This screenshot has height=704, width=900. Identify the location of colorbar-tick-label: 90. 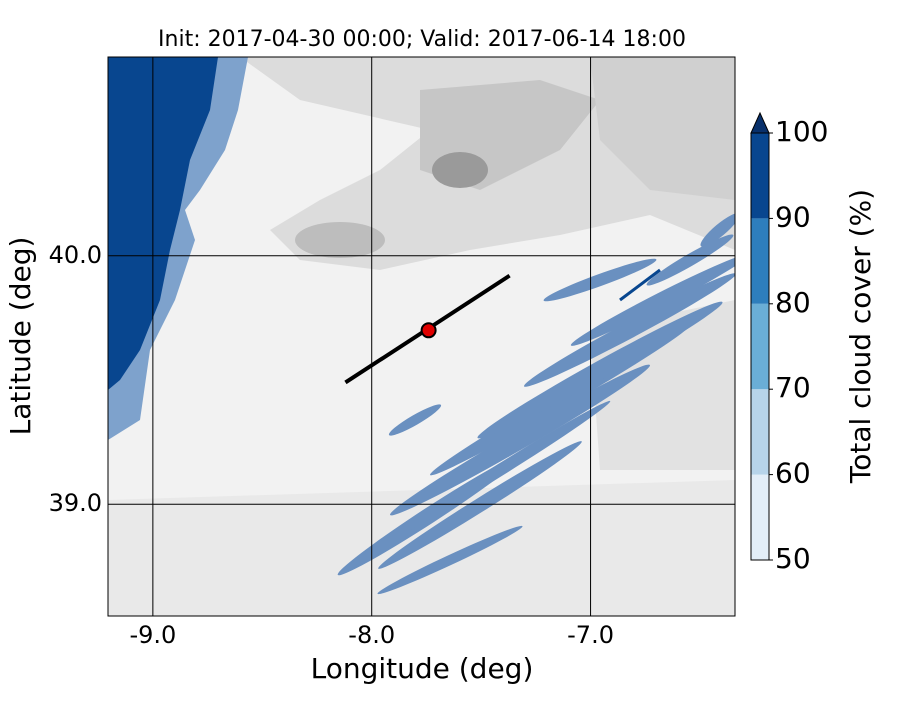
(793, 216).